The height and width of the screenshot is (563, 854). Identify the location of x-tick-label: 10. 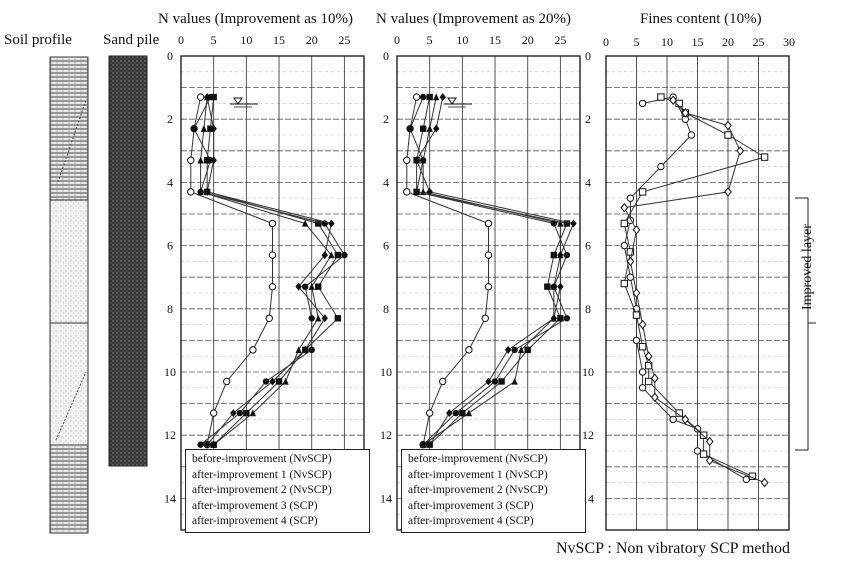
(246, 40).